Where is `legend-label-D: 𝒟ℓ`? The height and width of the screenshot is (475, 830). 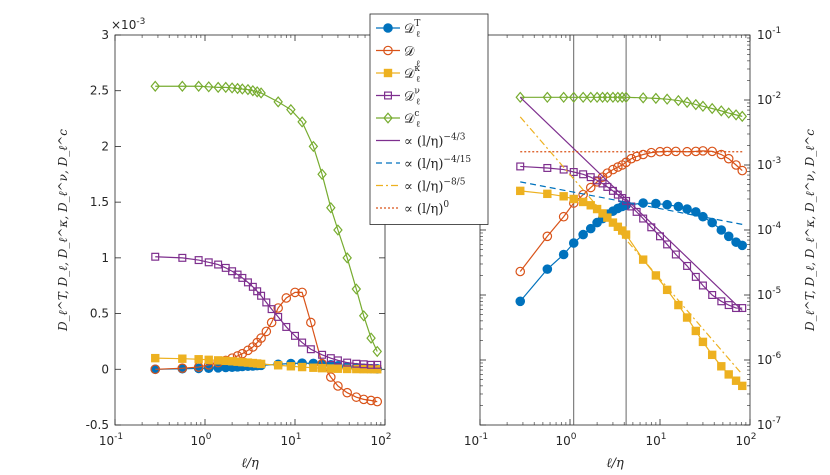
legend-label-D: 𝒟ℓ is located at coordinates (412, 57).